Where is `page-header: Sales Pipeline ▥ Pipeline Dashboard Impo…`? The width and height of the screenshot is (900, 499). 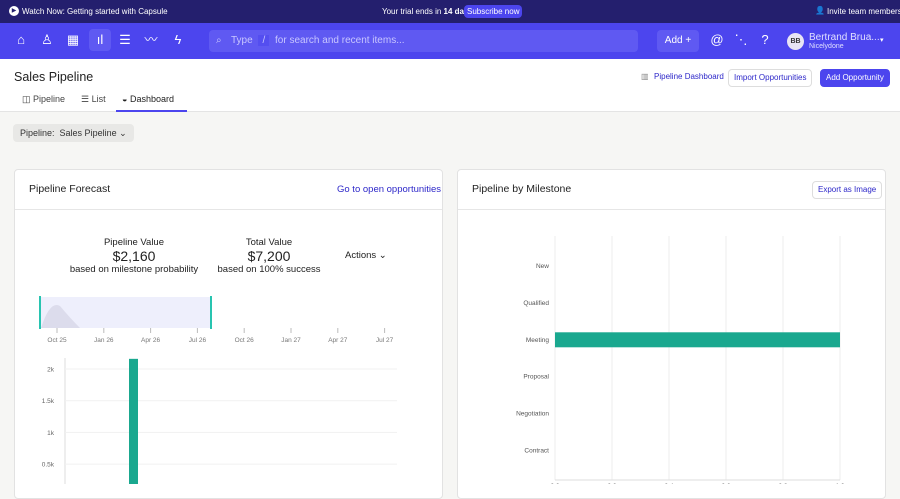 page-header: Sales Pipeline ▥ Pipeline Dashboard Impo… is located at coordinates (450, 85).